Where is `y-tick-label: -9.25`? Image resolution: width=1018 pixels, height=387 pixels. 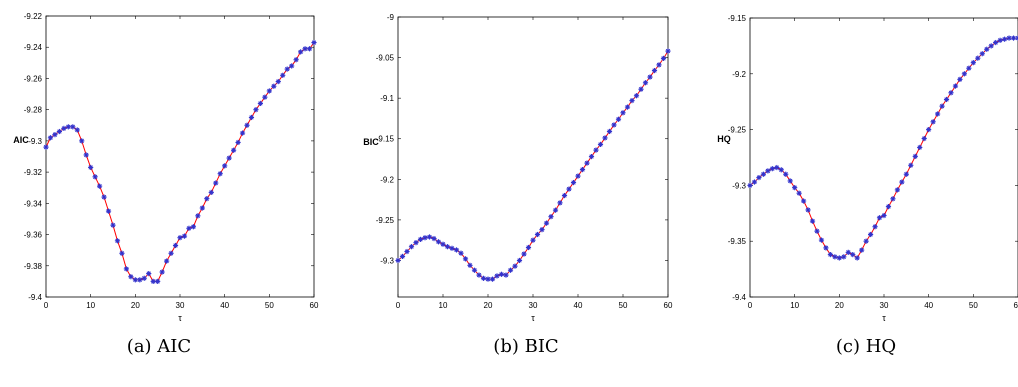 y-tick-label: -9.25 is located at coordinates (385, 220).